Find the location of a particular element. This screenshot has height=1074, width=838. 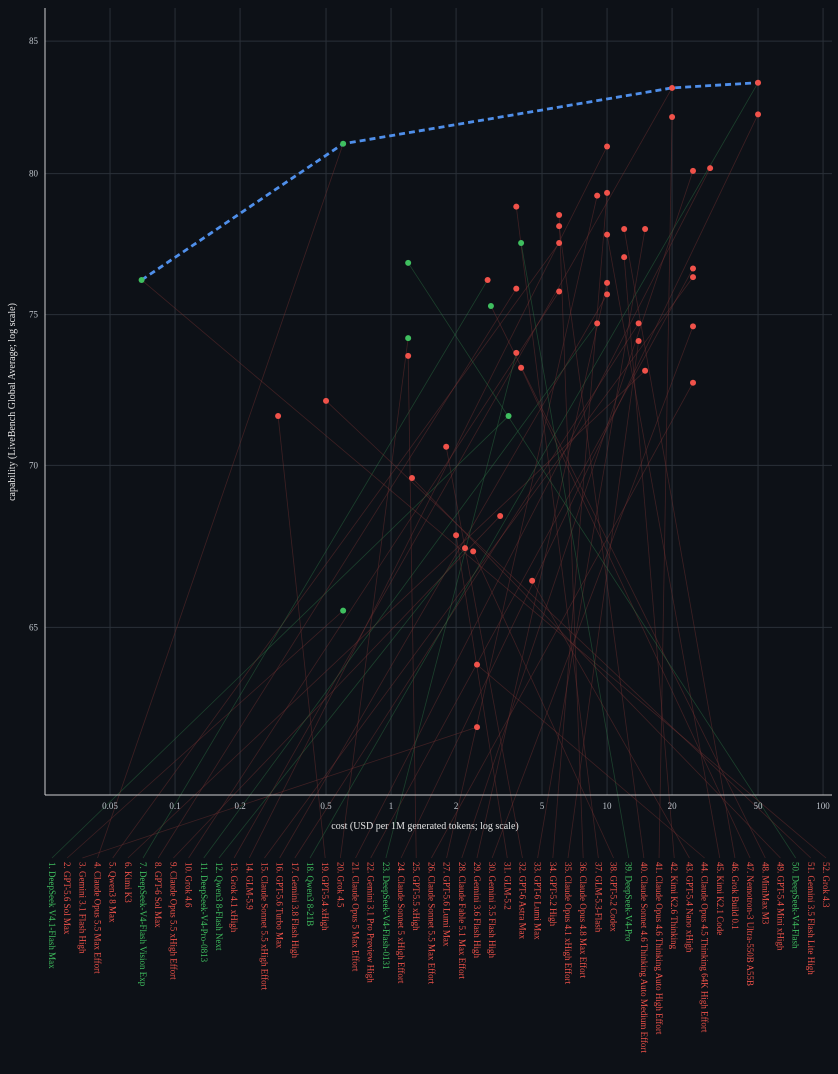

model-label: 50. DeepSeek-V4-Flash is located at coordinates (796, 905).